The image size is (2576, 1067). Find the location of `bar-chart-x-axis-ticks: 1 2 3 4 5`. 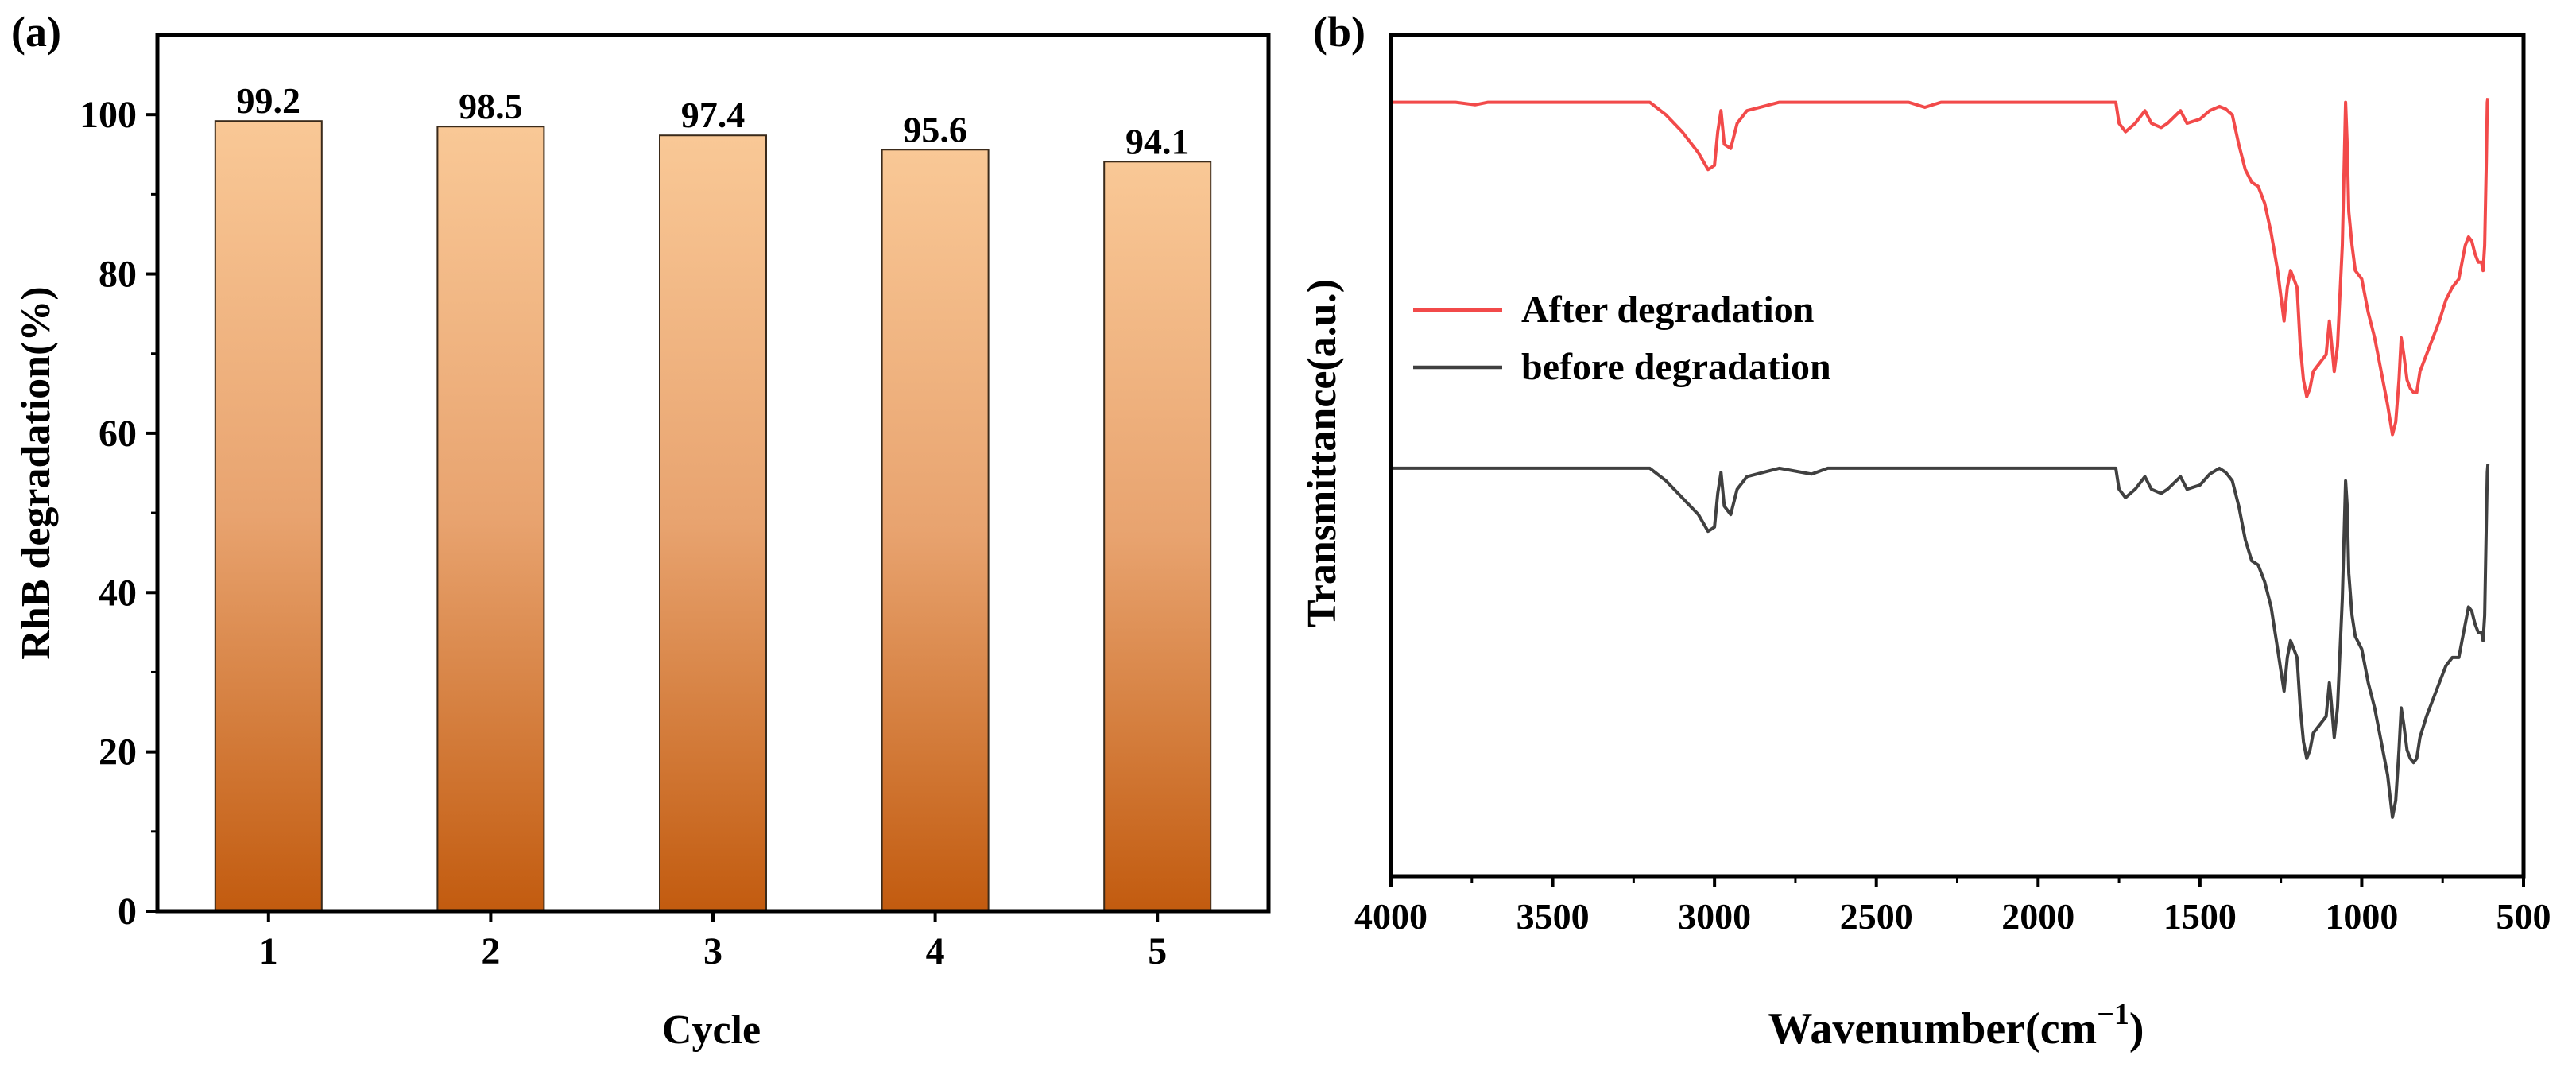

bar-chart-x-axis-ticks: 1 2 3 4 5 is located at coordinates (713, 941).